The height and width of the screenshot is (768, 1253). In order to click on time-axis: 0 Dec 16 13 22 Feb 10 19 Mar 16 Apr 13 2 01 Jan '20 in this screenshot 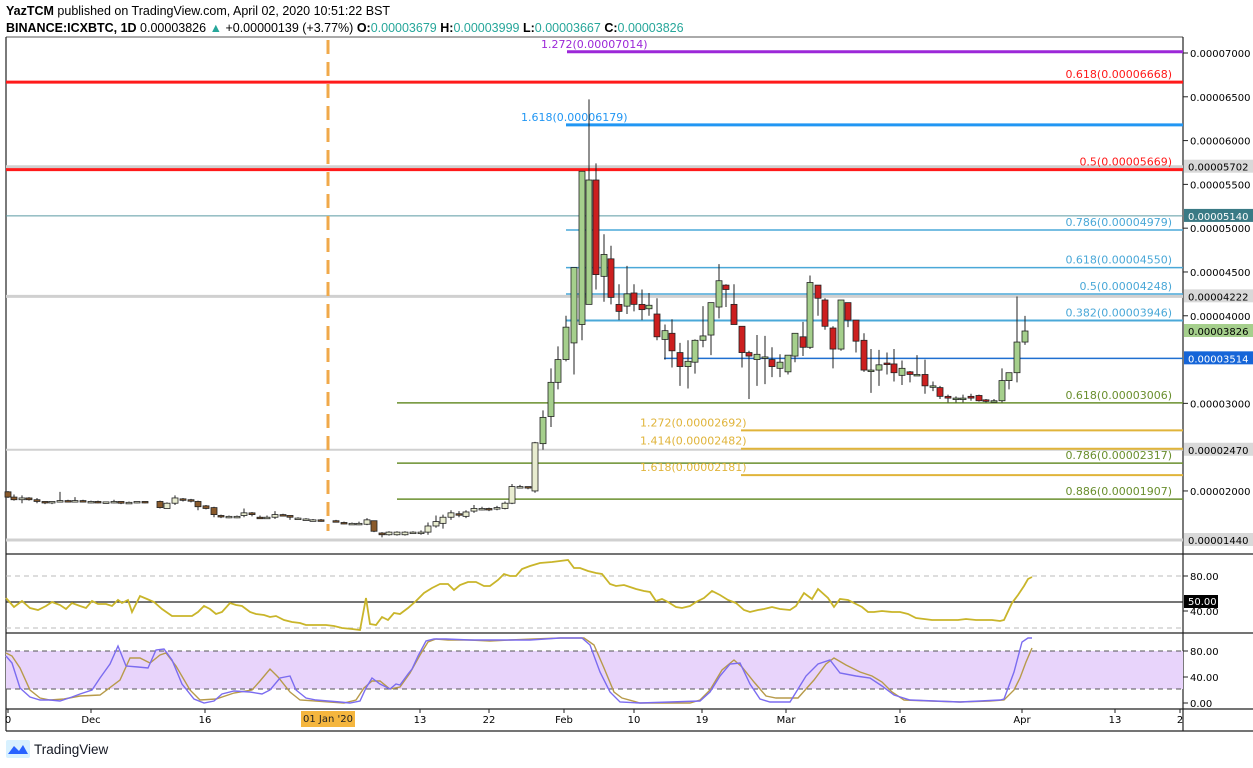, I will do `click(594, 718)`.